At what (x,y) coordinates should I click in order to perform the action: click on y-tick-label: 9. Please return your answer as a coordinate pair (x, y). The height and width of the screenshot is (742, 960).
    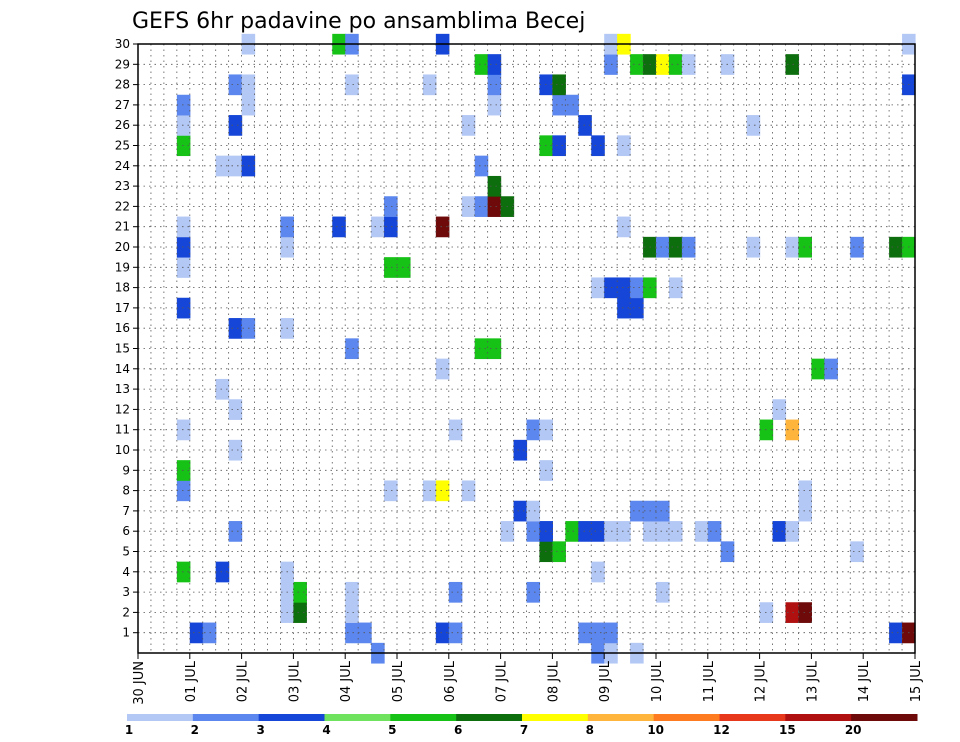
    Looking at the image, I should click on (126, 470).